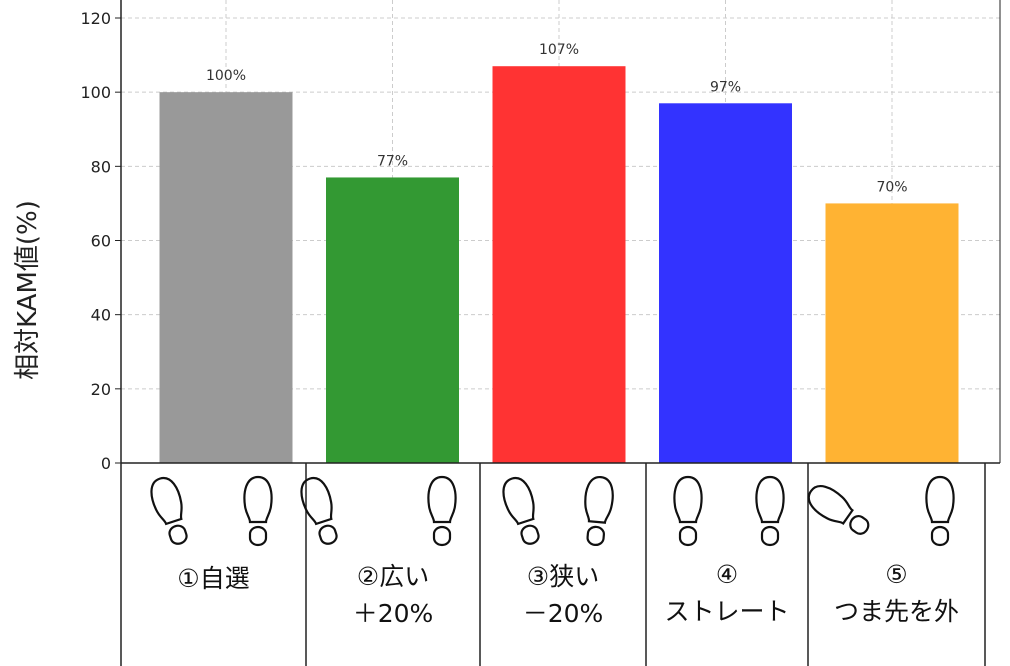 The image size is (1010, 666). I want to click on y-tick-label: 60, so click(101, 241).